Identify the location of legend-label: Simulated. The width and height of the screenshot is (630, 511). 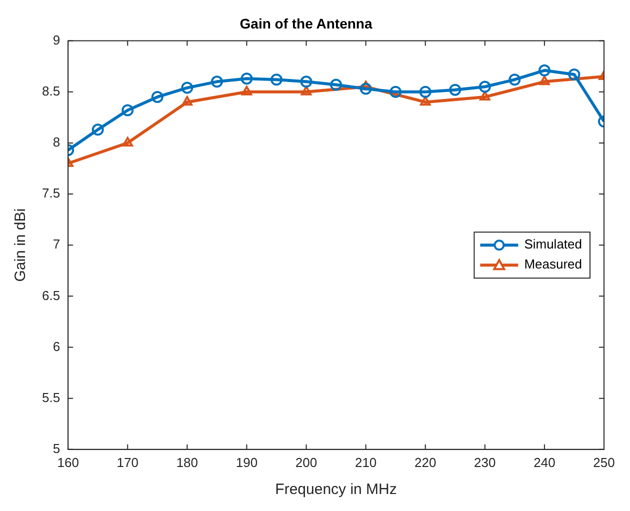
(553, 244).